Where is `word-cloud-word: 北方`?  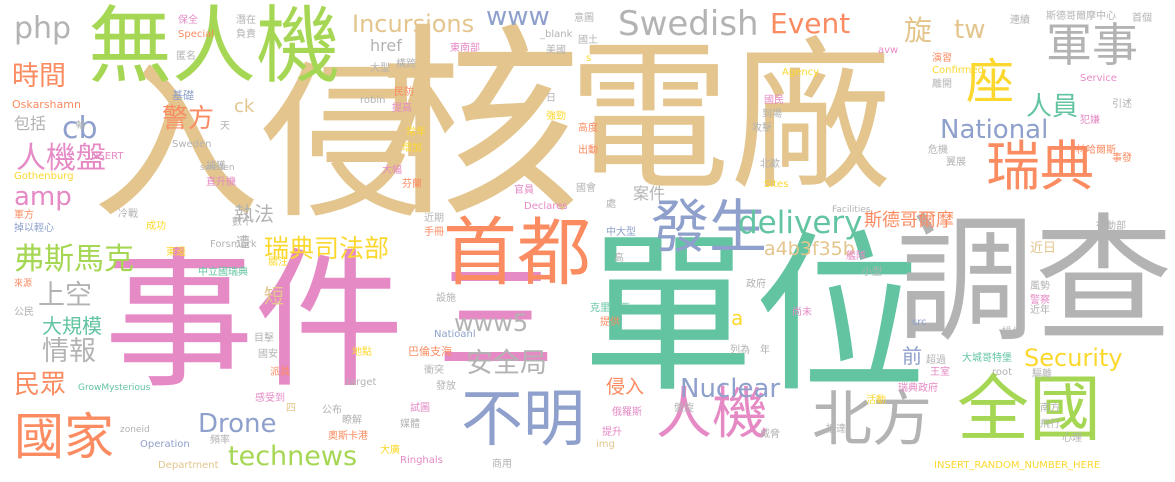
word-cloud-word: 北方 is located at coordinates (872, 420).